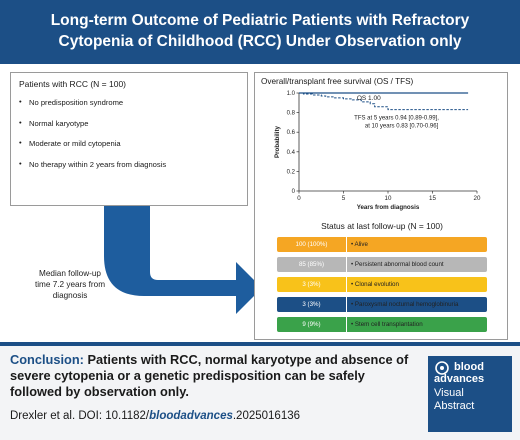 The width and height of the screenshot is (520, 440). Describe the element at coordinates (47, 359) in the screenshot. I see `conclusion-label: Conclusion:` at that location.